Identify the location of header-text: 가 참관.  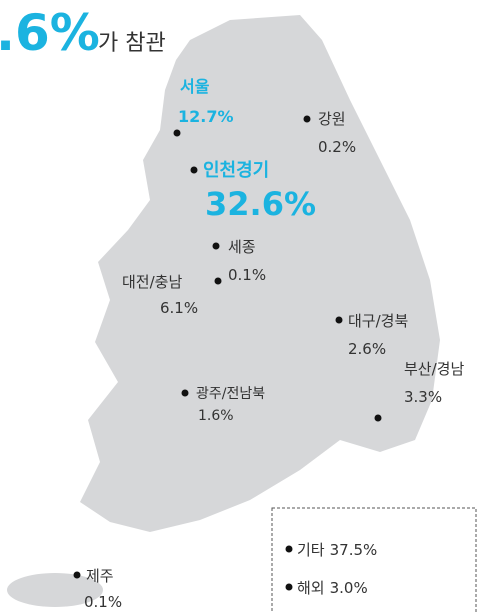
(132, 43).